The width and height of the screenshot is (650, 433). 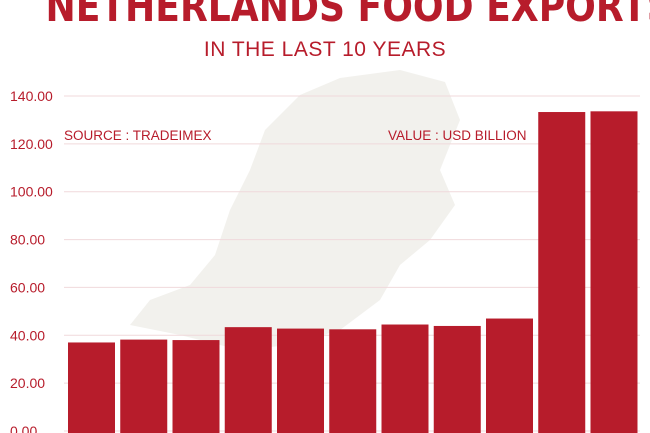 I want to click on y-tick-label: 40.00, so click(x=27, y=335).